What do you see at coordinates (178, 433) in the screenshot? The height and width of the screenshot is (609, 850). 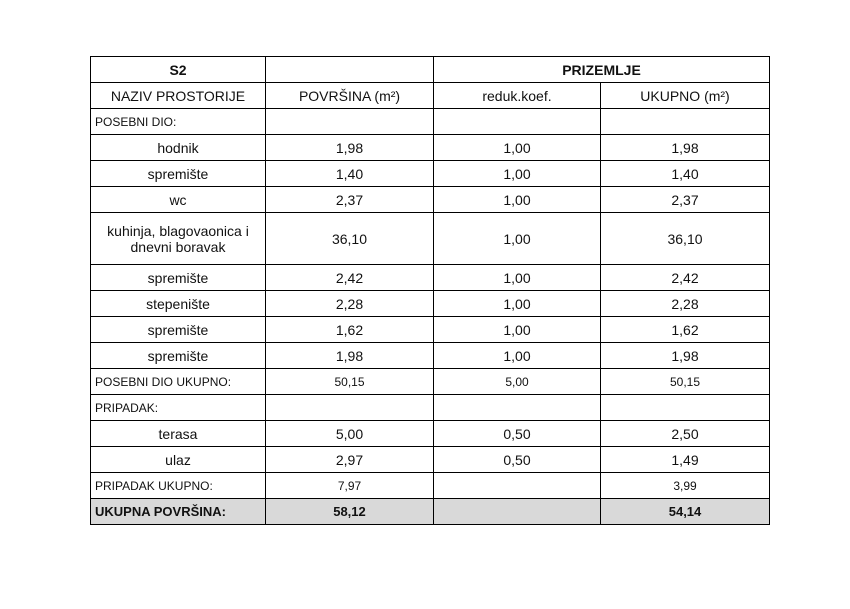 I see `table-cell: terasa` at bounding box center [178, 433].